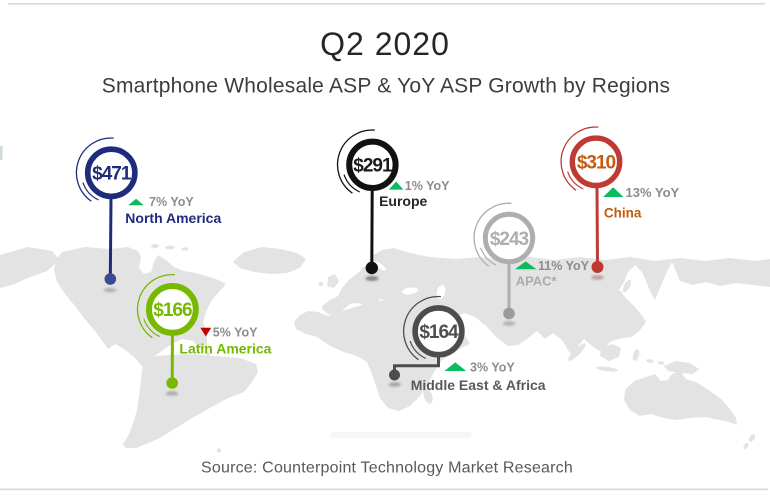 The image size is (770, 495). Describe the element at coordinates (509, 239) in the screenshot. I see `svg-text: $243` at that location.